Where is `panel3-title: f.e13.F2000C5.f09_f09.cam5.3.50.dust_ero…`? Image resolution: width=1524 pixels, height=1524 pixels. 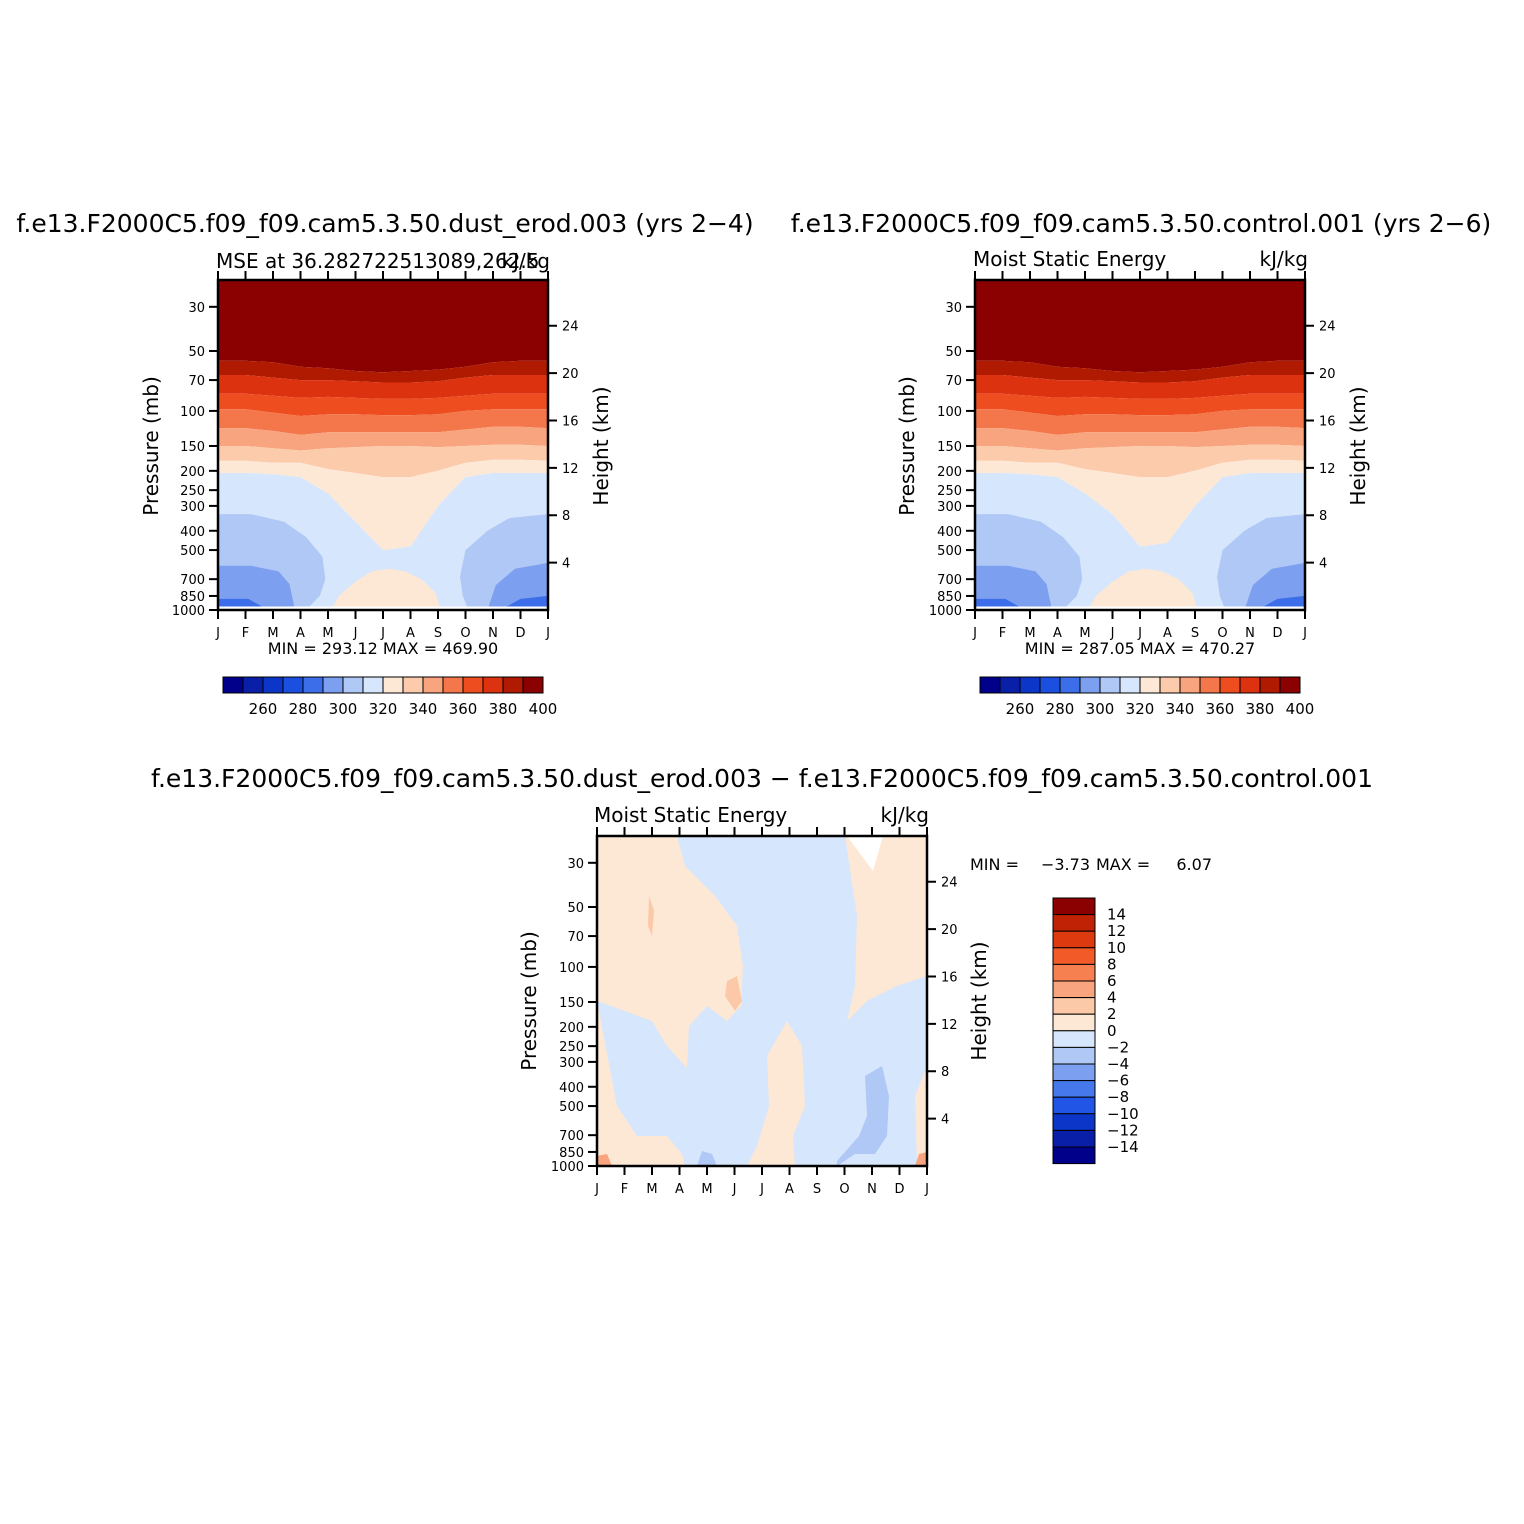 panel3-title: f.e13.F2000C5.f09_f09.cam5.3.50.dust_ero… is located at coordinates (762, 778).